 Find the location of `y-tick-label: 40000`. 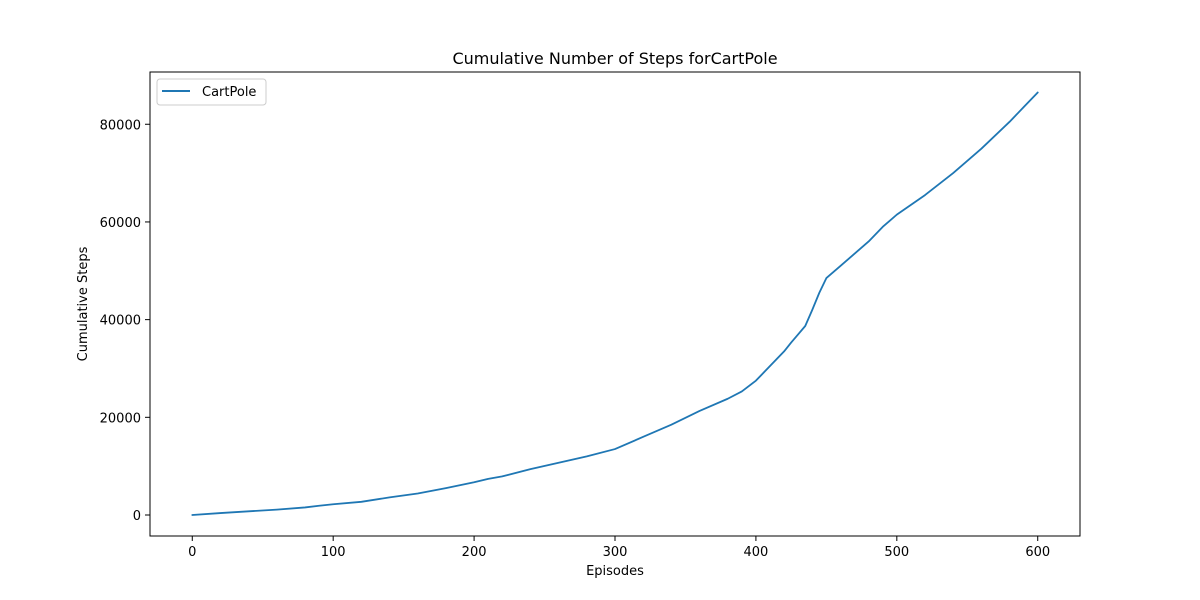

y-tick-label: 40000 is located at coordinates (120, 321).